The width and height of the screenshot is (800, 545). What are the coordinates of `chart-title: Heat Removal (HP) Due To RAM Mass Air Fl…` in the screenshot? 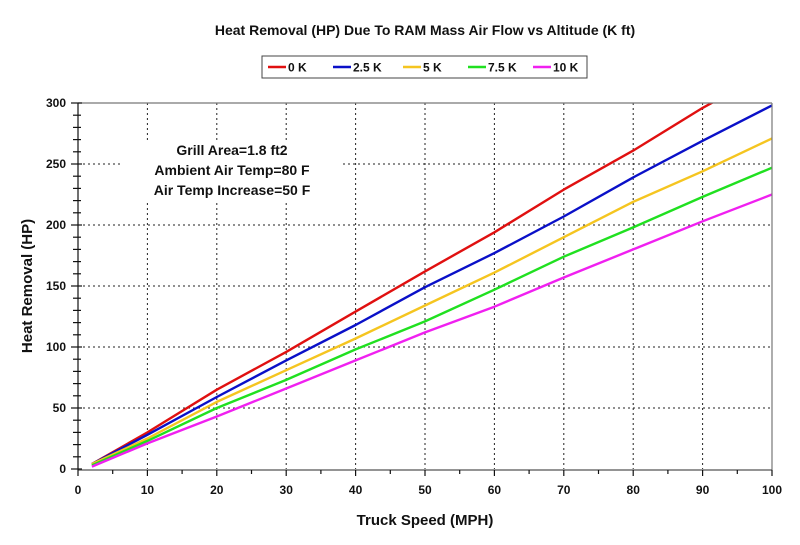 It's located at (425, 30).